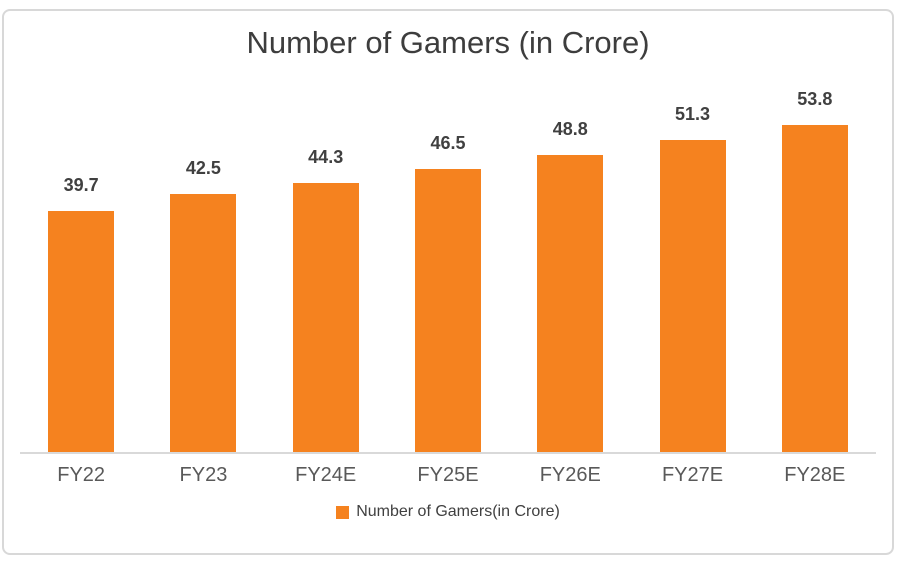 The height and width of the screenshot is (562, 900). I want to click on legend: Number of Gamers(in Crore), so click(448, 512).